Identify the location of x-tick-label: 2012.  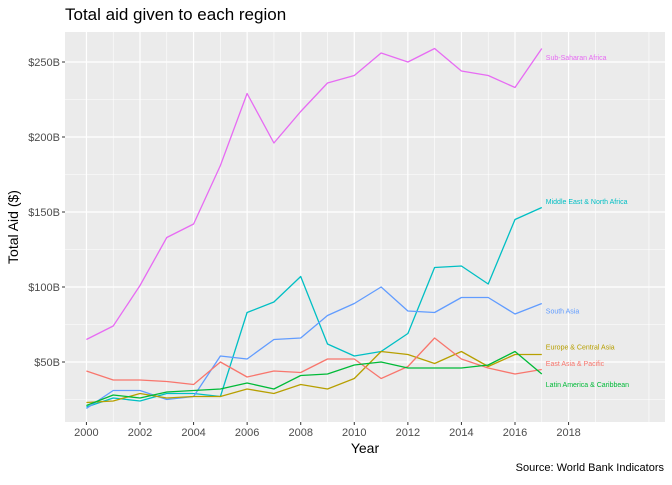
(408, 433).